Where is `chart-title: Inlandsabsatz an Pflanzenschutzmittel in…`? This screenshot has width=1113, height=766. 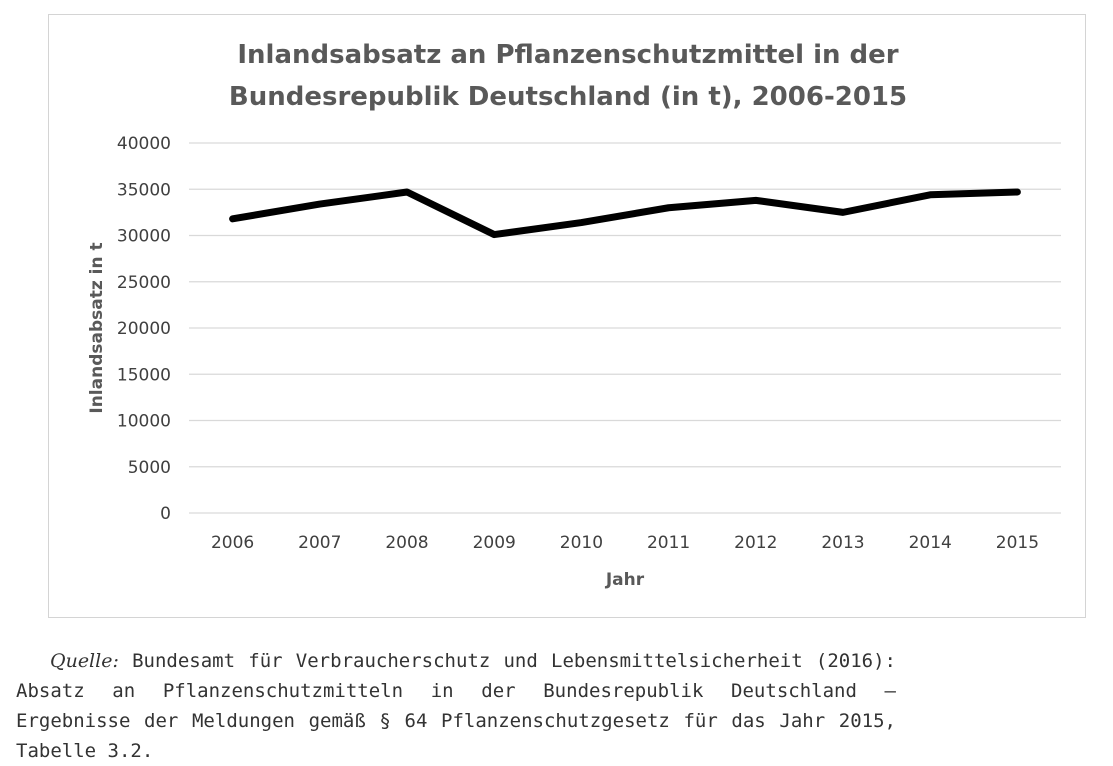 chart-title: Inlandsabsatz an Pflanzenschutzmittel in… is located at coordinates (568, 76).